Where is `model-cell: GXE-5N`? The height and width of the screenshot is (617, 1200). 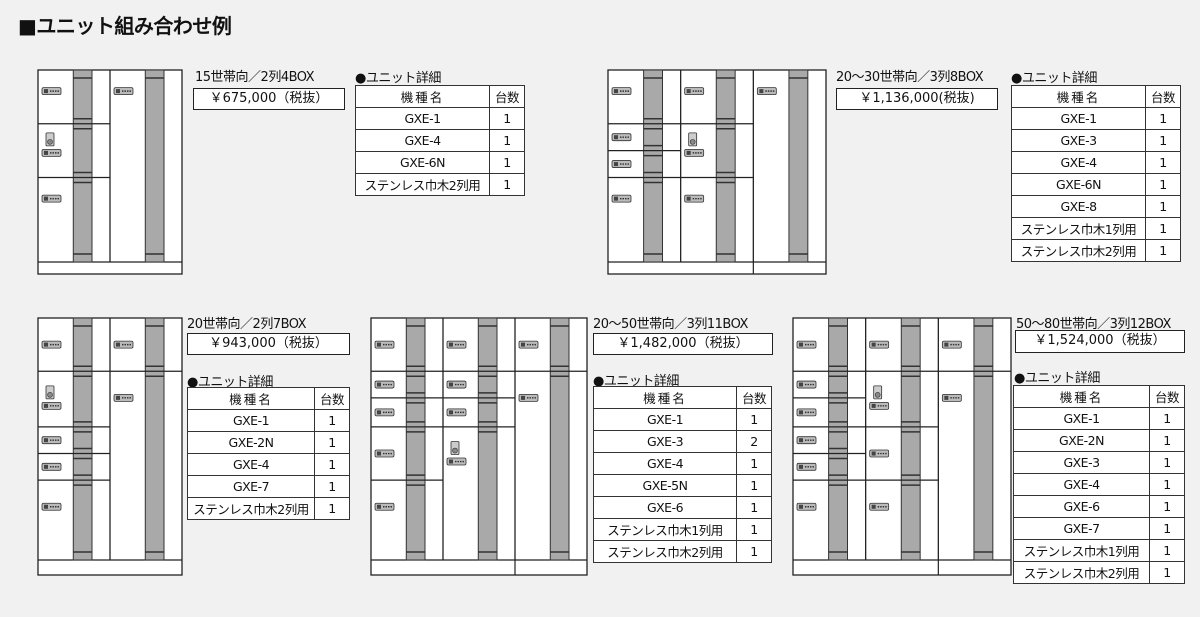 model-cell: GXE-5N is located at coordinates (665, 485).